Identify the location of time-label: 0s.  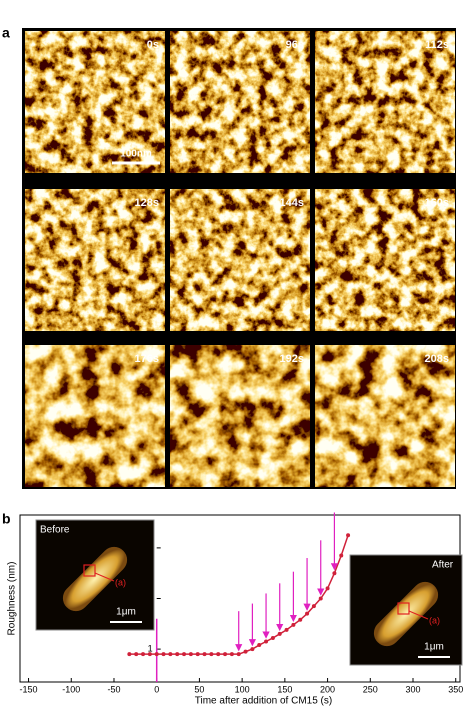
(153, 45).